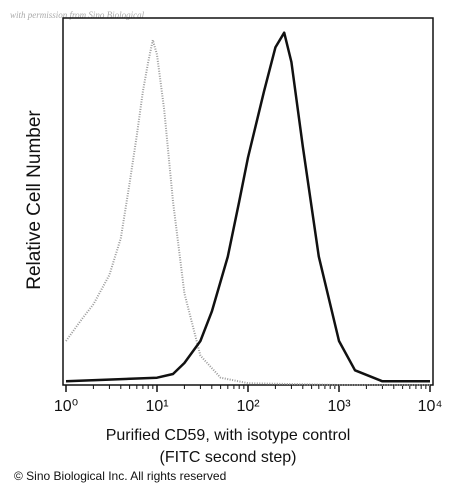 The image size is (450, 491). Describe the element at coordinates (77, 15) in the screenshot. I see `watermark: with permission from Sino Biological` at that location.